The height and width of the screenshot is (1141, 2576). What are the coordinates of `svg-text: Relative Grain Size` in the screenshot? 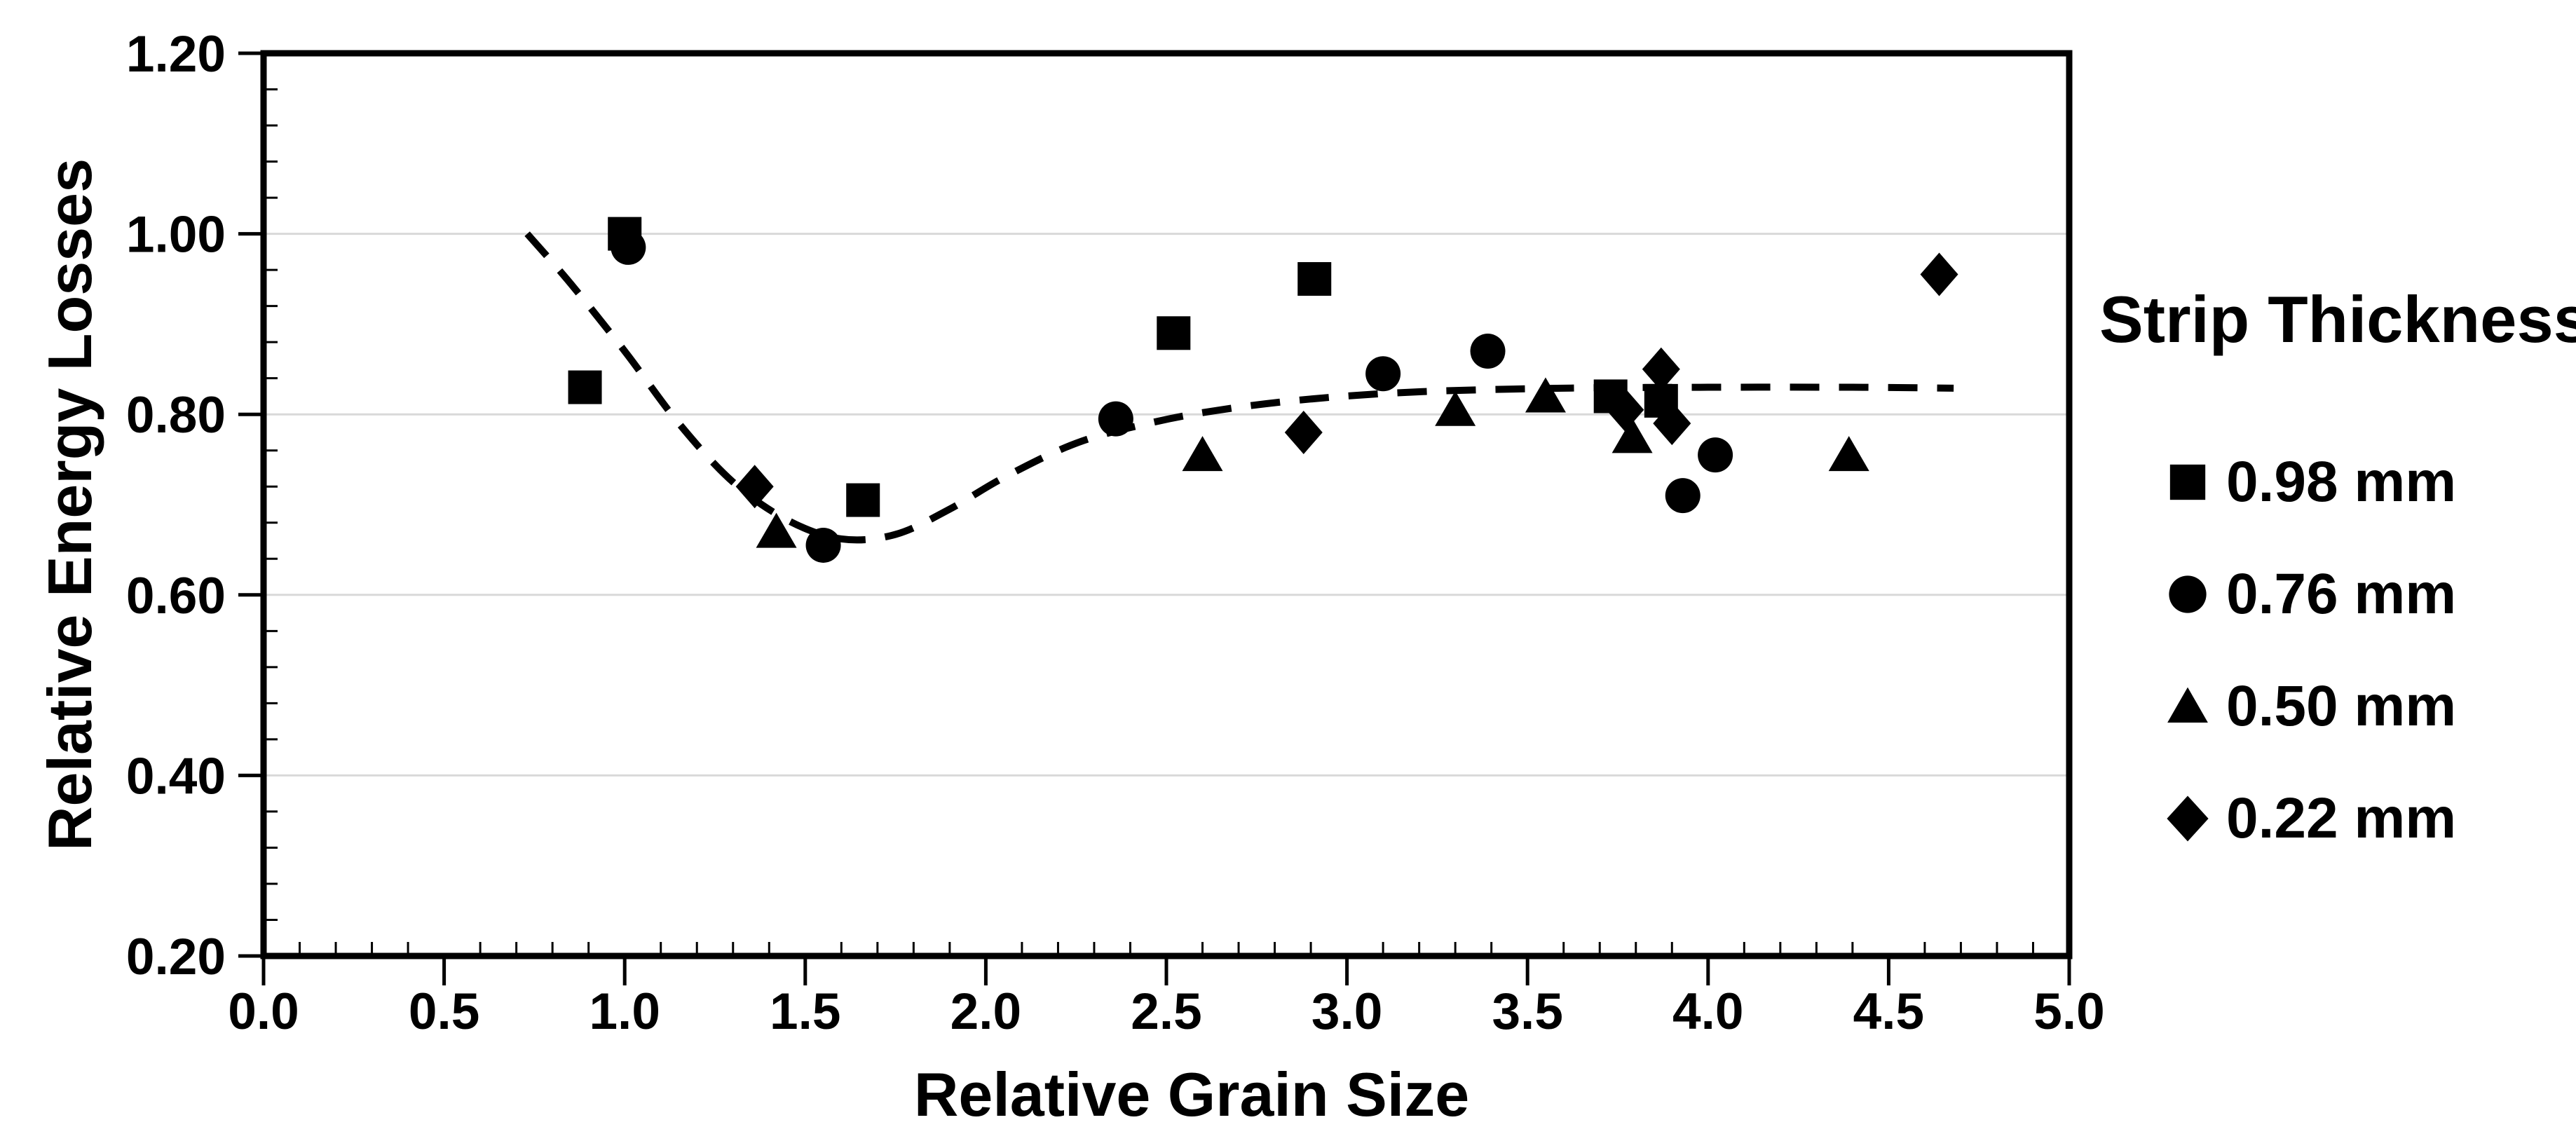 It's located at (1191, 1094).